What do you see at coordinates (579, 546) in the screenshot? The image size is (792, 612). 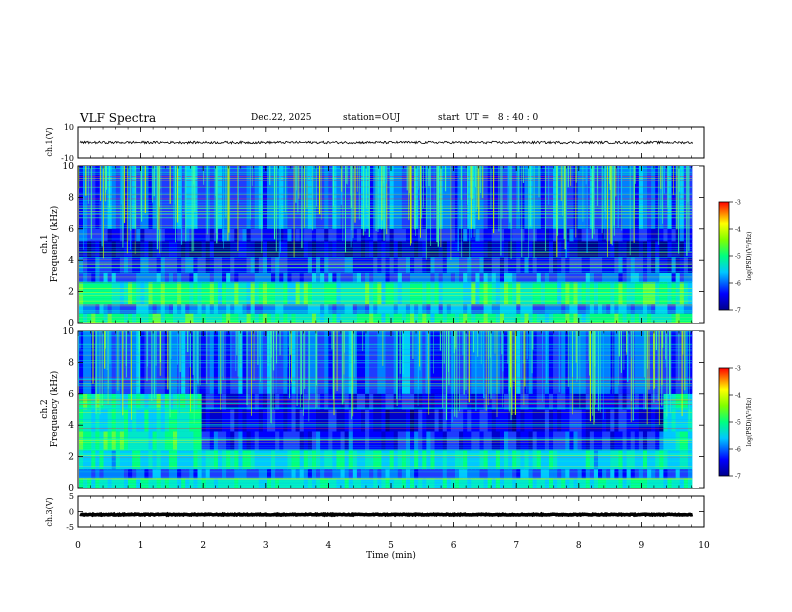 I see `x-tick-label: 8` at bounding box center [579, 546].